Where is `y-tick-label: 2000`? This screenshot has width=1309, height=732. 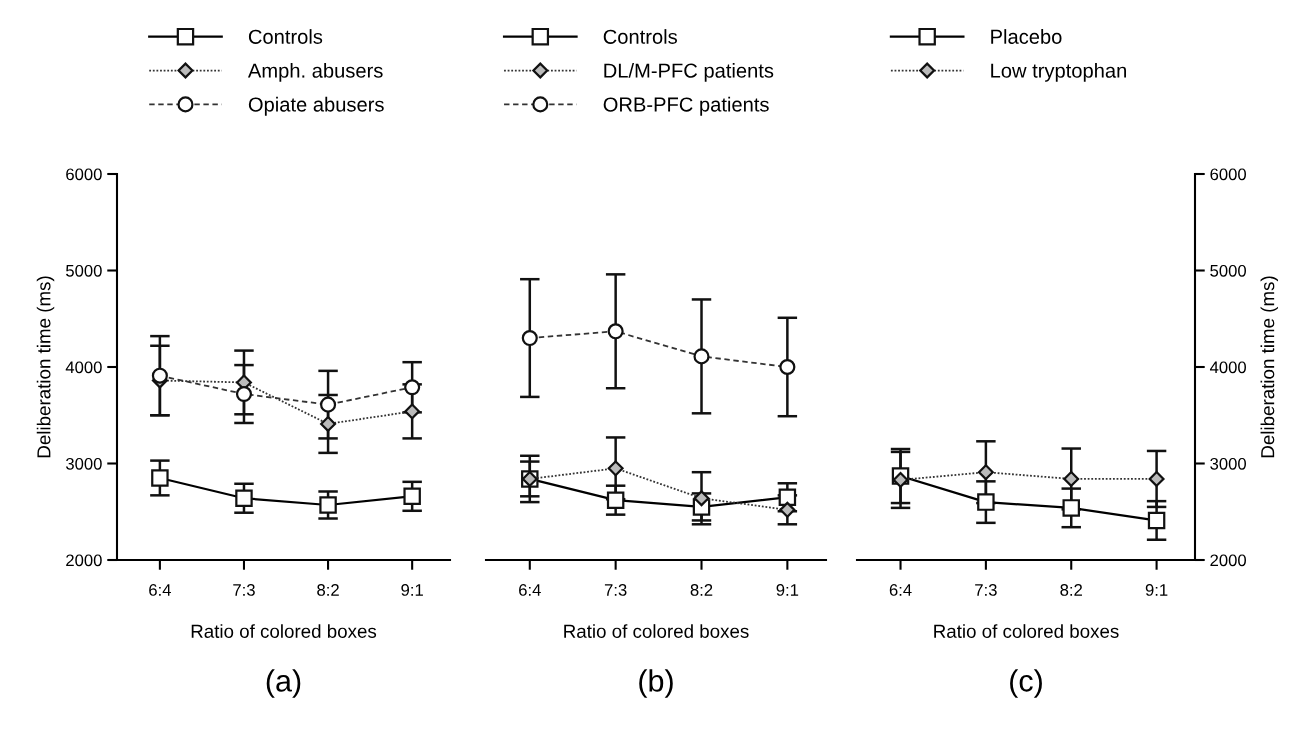
y-tick-label: 2000 is located at coordinates (84, 560).